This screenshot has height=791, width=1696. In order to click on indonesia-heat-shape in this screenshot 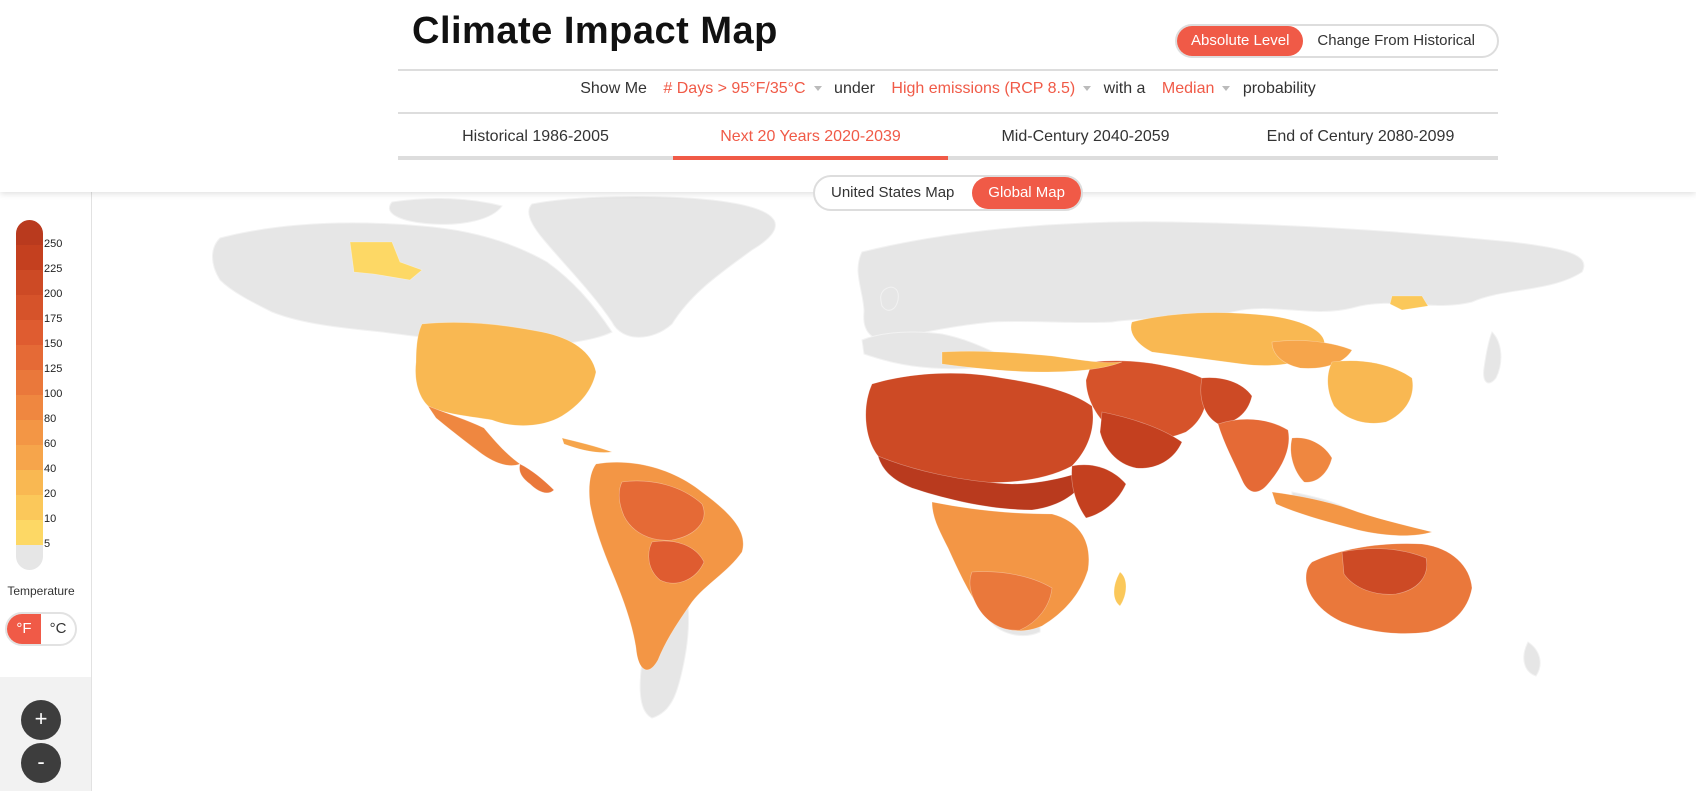, I will do `click(1352, 513)`.